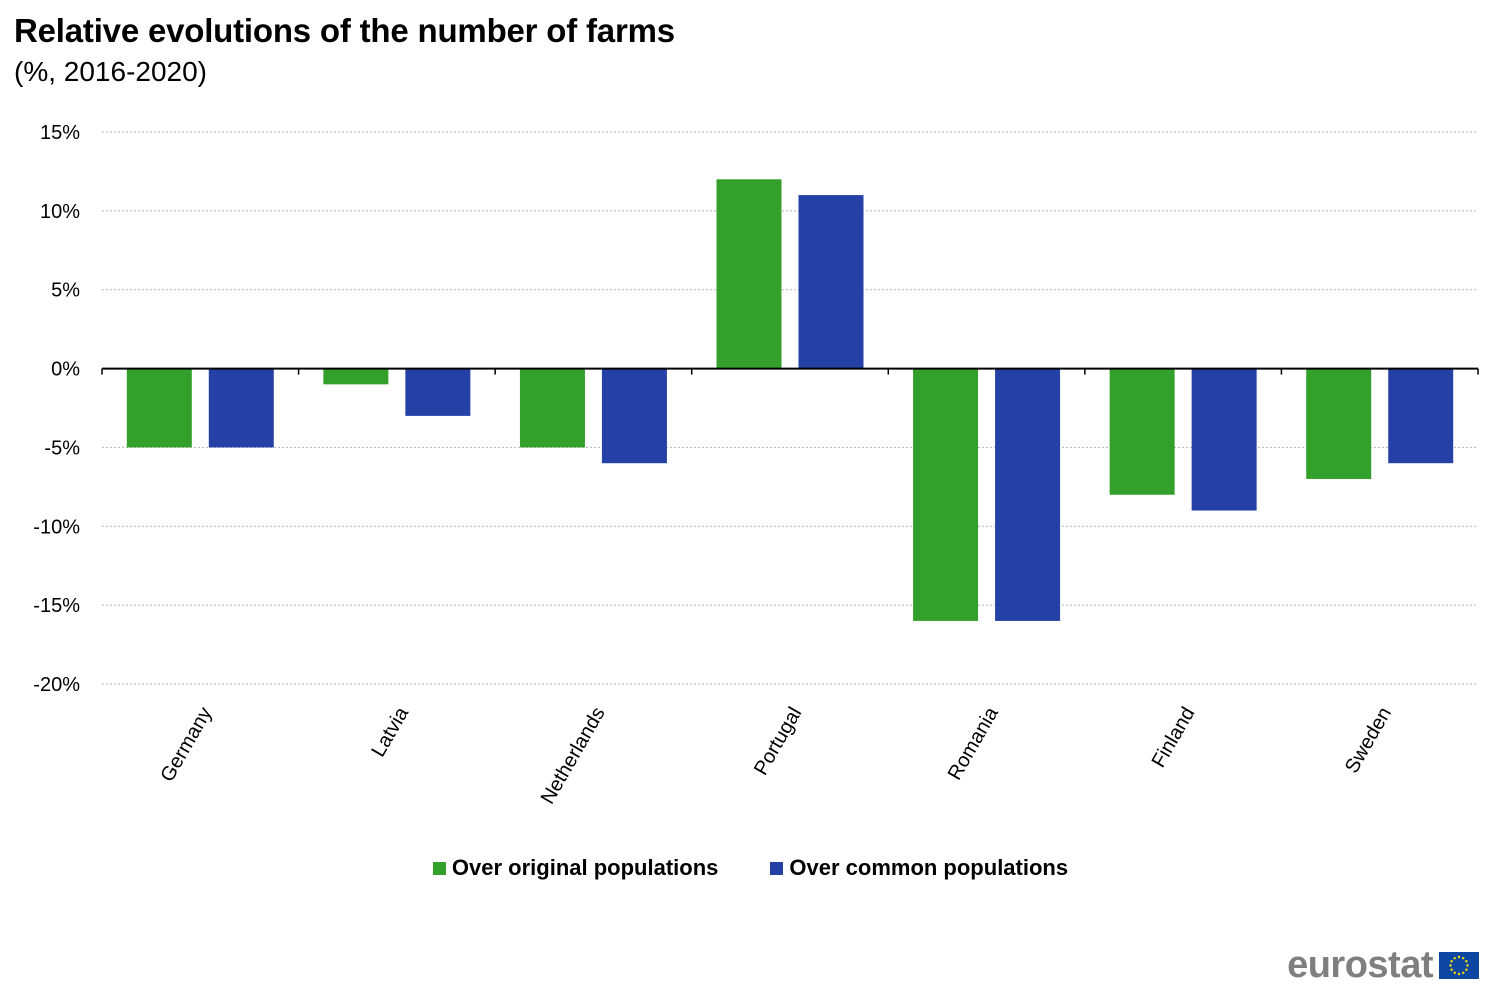 The height and width of the screenshot is (992, 1501). Describe the element at coordinates (777, 868) in the screenshot. I see `legend-swatch-common` at that location.